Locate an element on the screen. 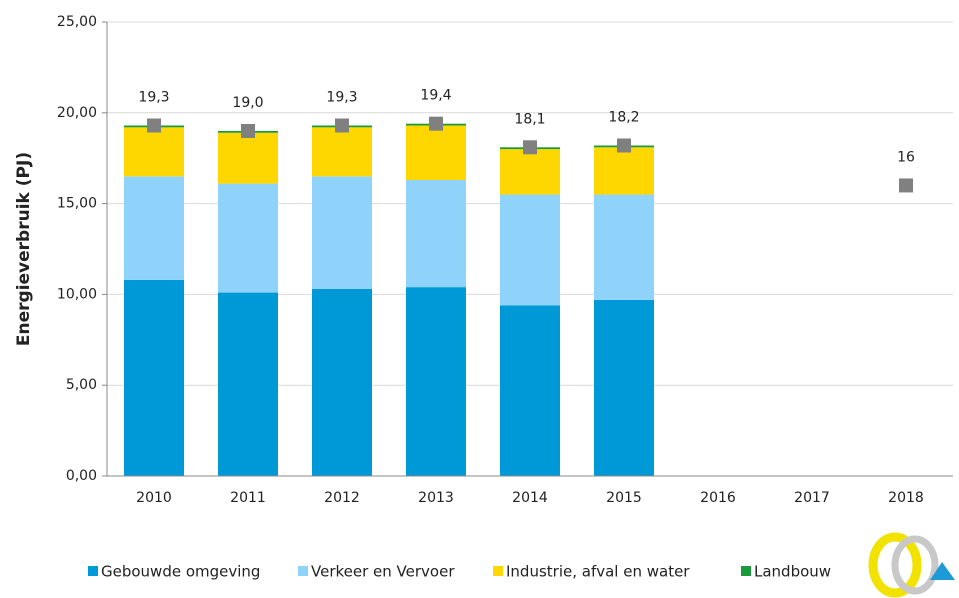 The height and width of the screenshot is (598, 959). x-tick-label: 2015 is located at coordinates (624, 498).